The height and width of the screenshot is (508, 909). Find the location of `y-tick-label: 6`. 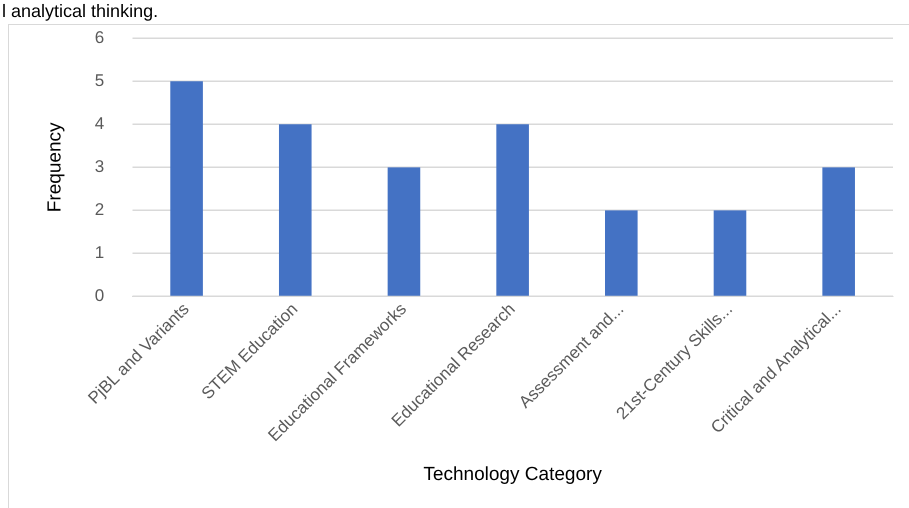

y-tick-label: 6 is located at coordinates (99, 37).